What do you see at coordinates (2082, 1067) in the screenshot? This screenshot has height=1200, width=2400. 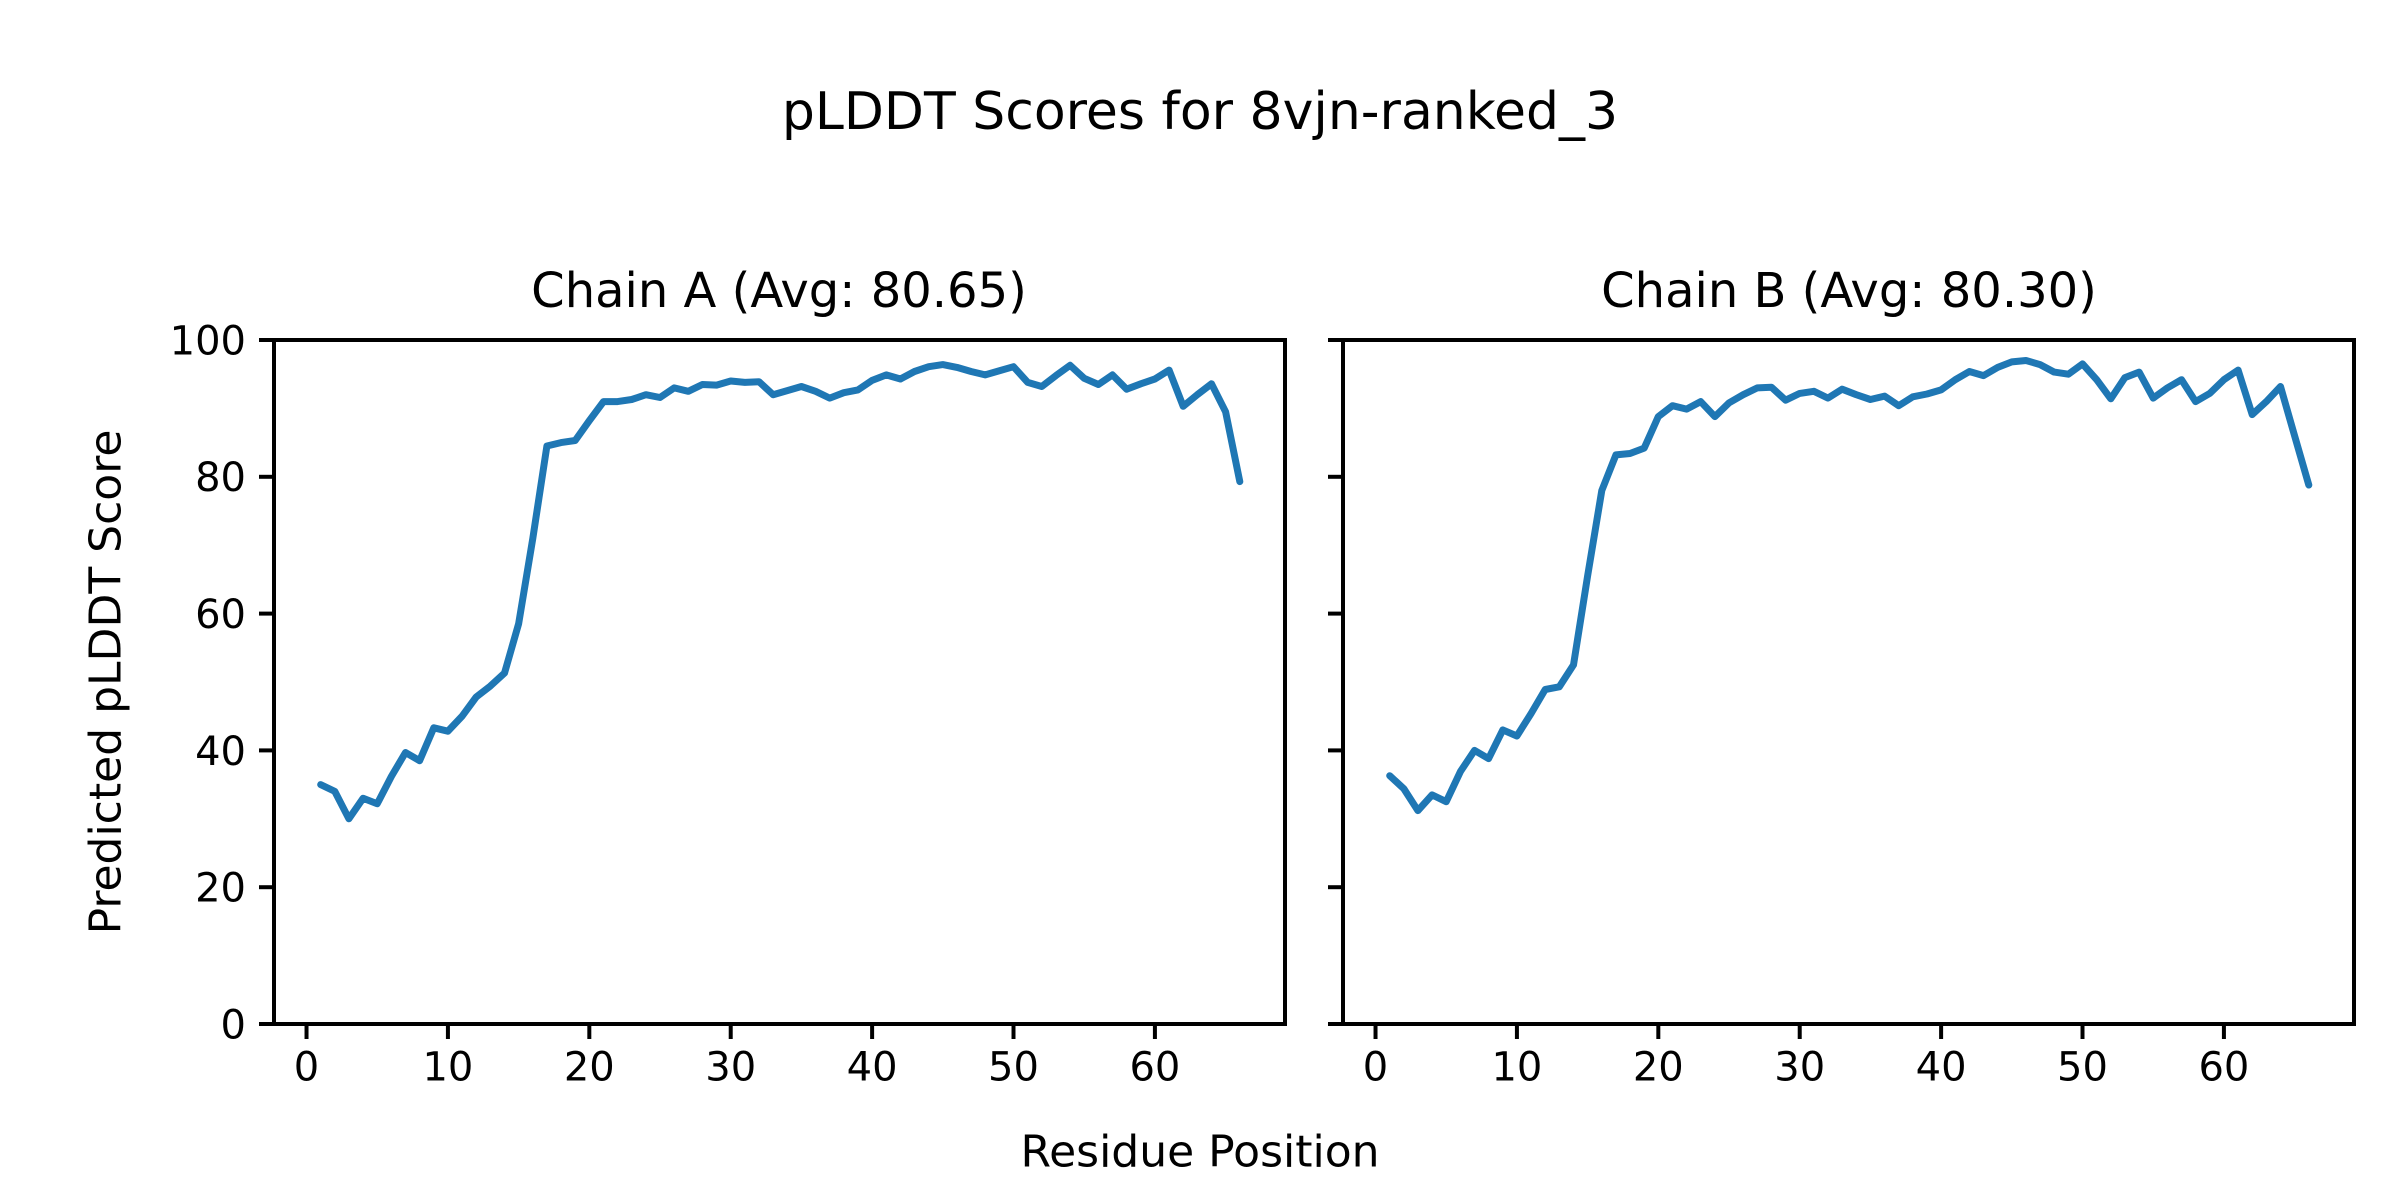 I see `x-tick-label-chain-b: 50` at bounding box center [2082, 1067].